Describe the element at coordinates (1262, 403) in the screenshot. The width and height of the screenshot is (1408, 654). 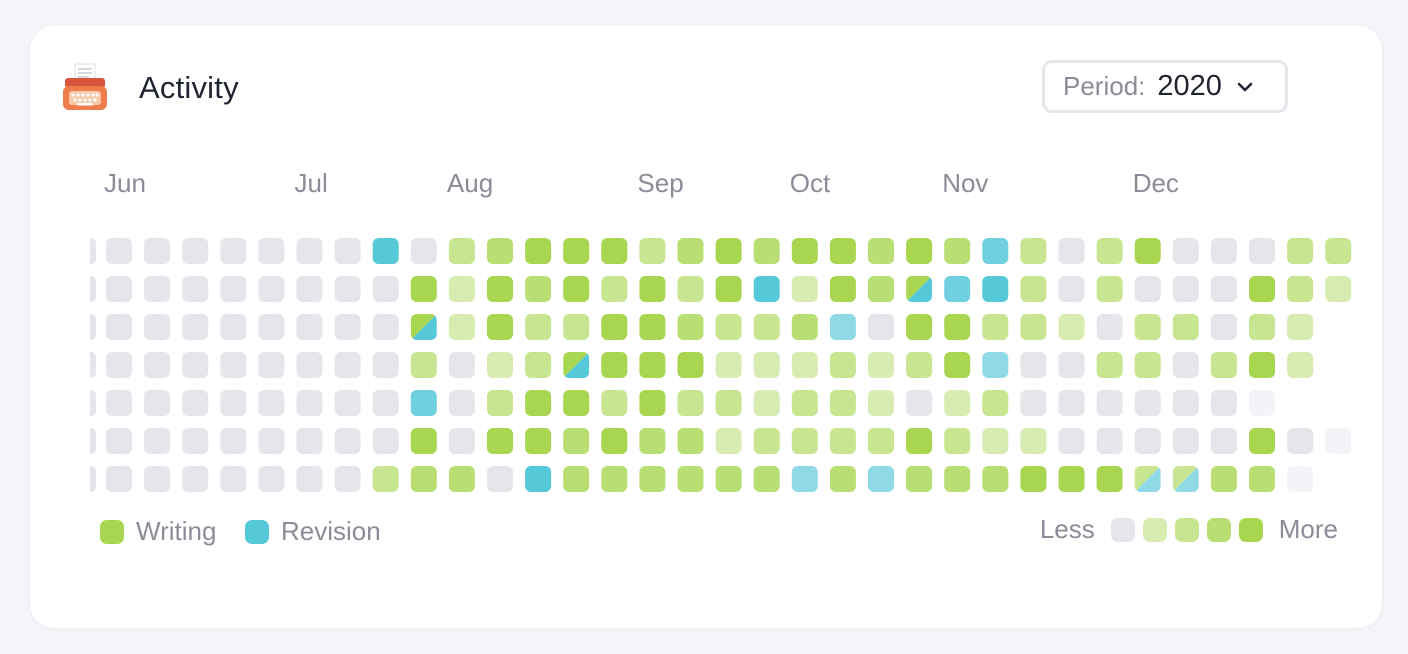
I see `heatmap-cell-future` at that location.